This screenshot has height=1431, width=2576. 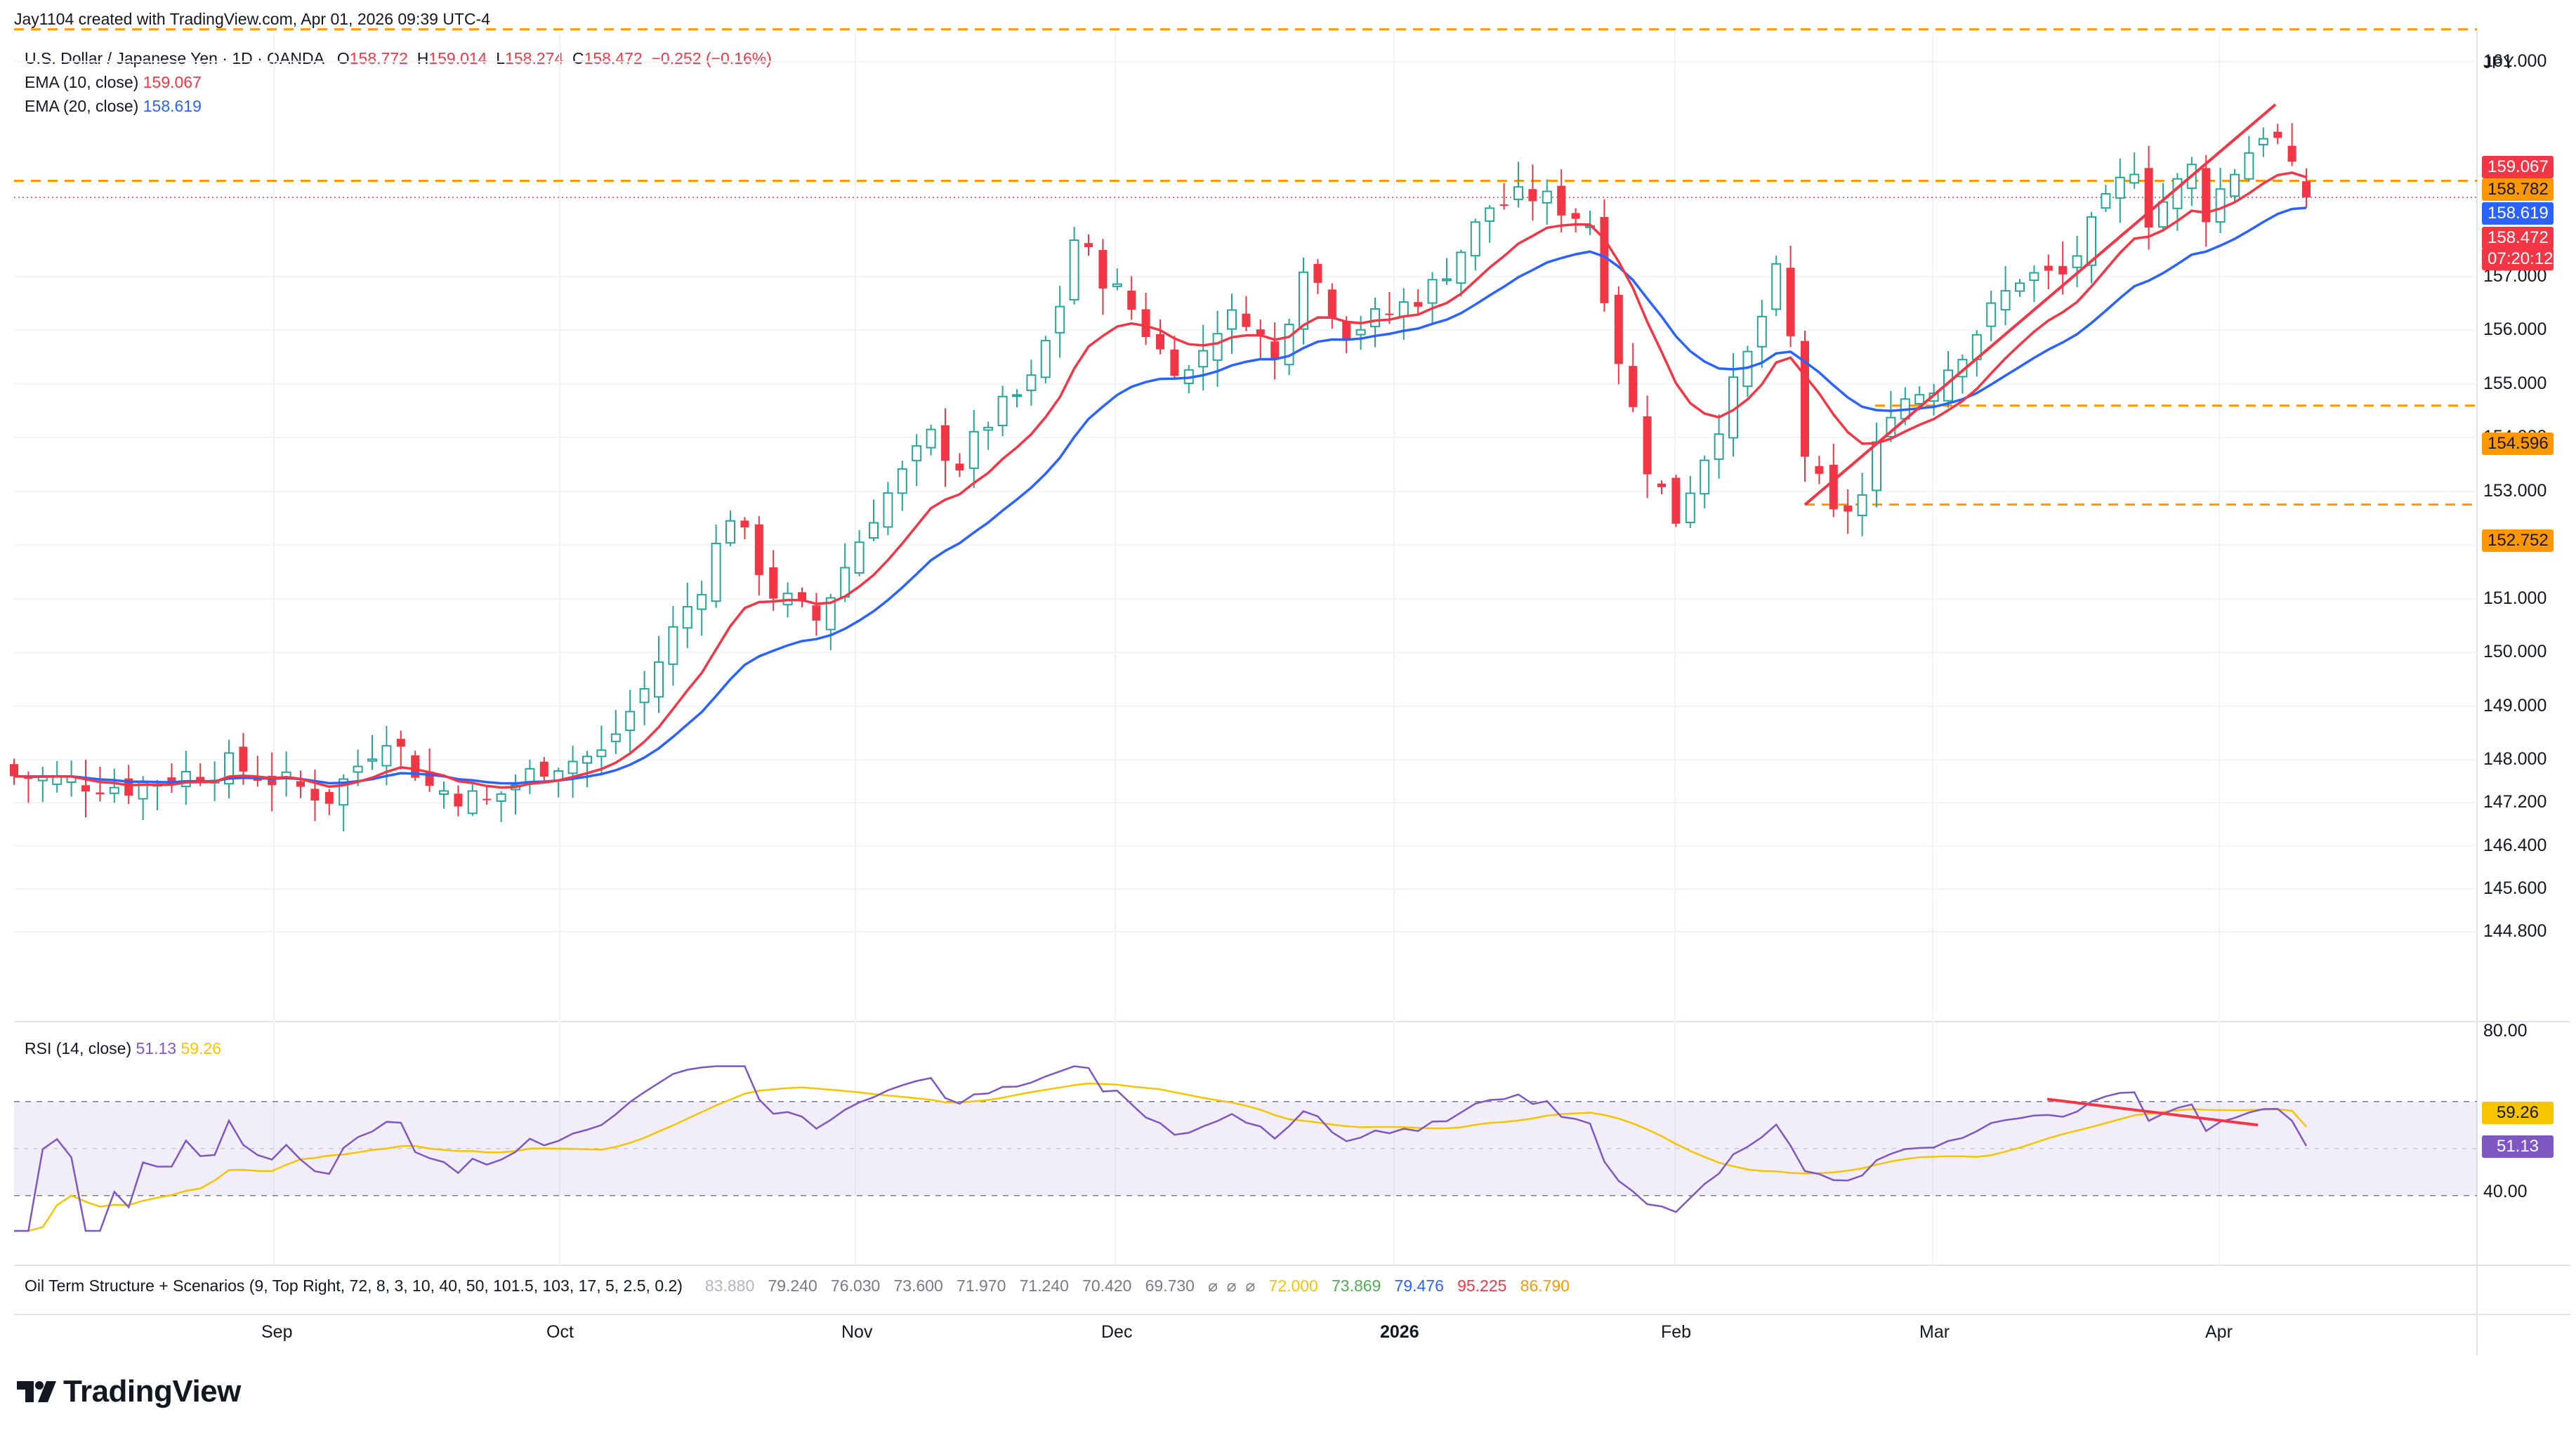 What do you see at coordinates (343, 58) in the screenshot?
I see `o-label: O` at bounding box center [343, 58].